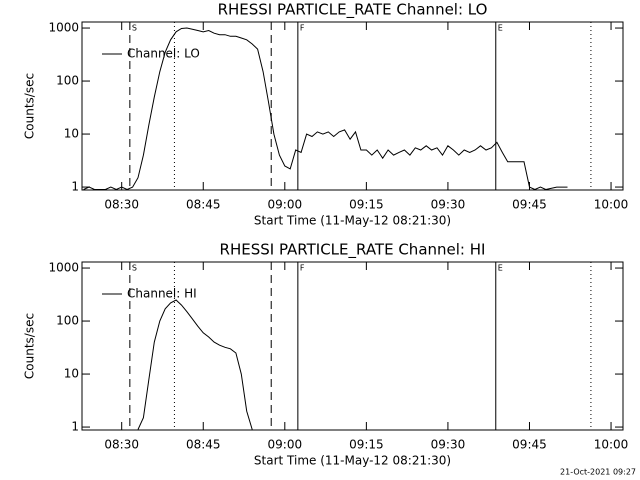  What do you see at coordinates (163, 54) in the screenshot?
I see `legend-label: Channel: LO` at bounding box center [163, 54].